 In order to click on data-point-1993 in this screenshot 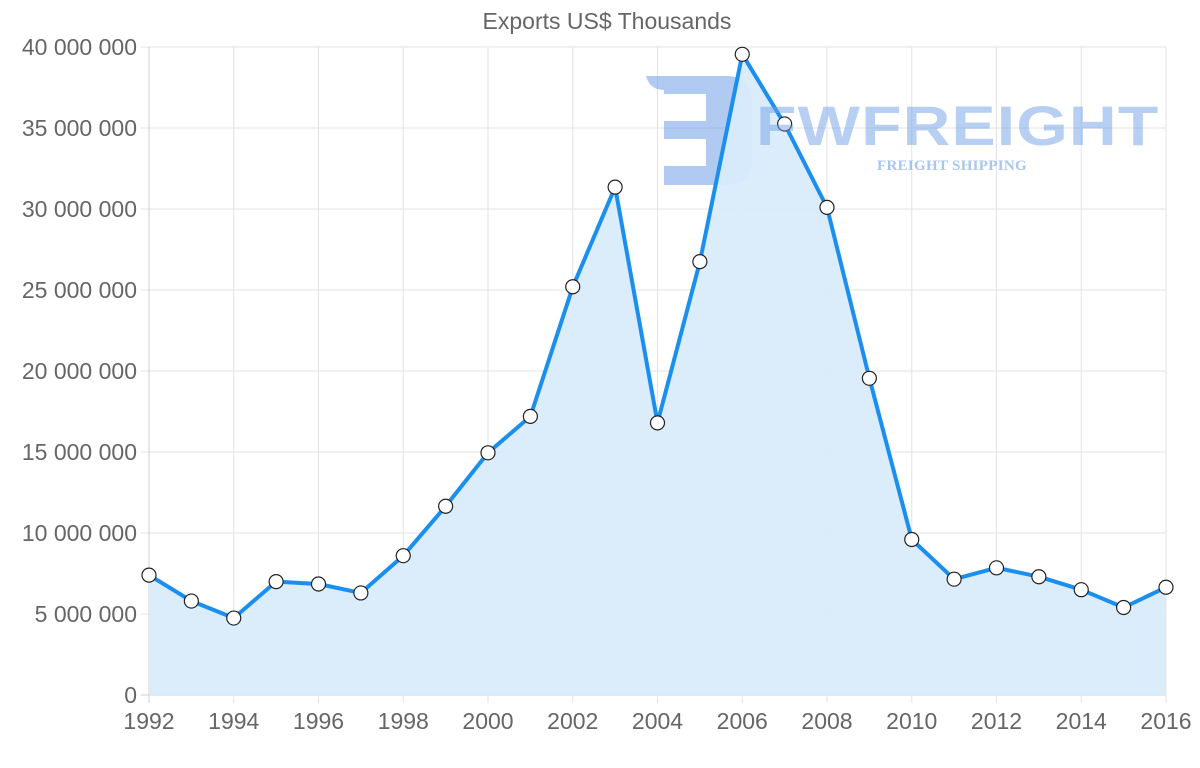, I will do `click(191, 601)`.